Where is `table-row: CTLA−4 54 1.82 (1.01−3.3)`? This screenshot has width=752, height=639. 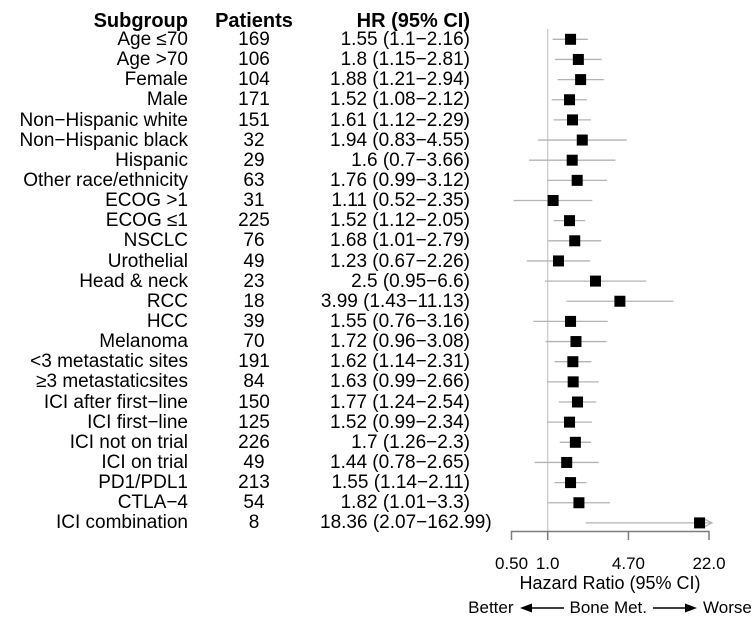 table-row: CTLA−4 54 1.82 (1.01−3.3) is located at coordinates (235, 503).